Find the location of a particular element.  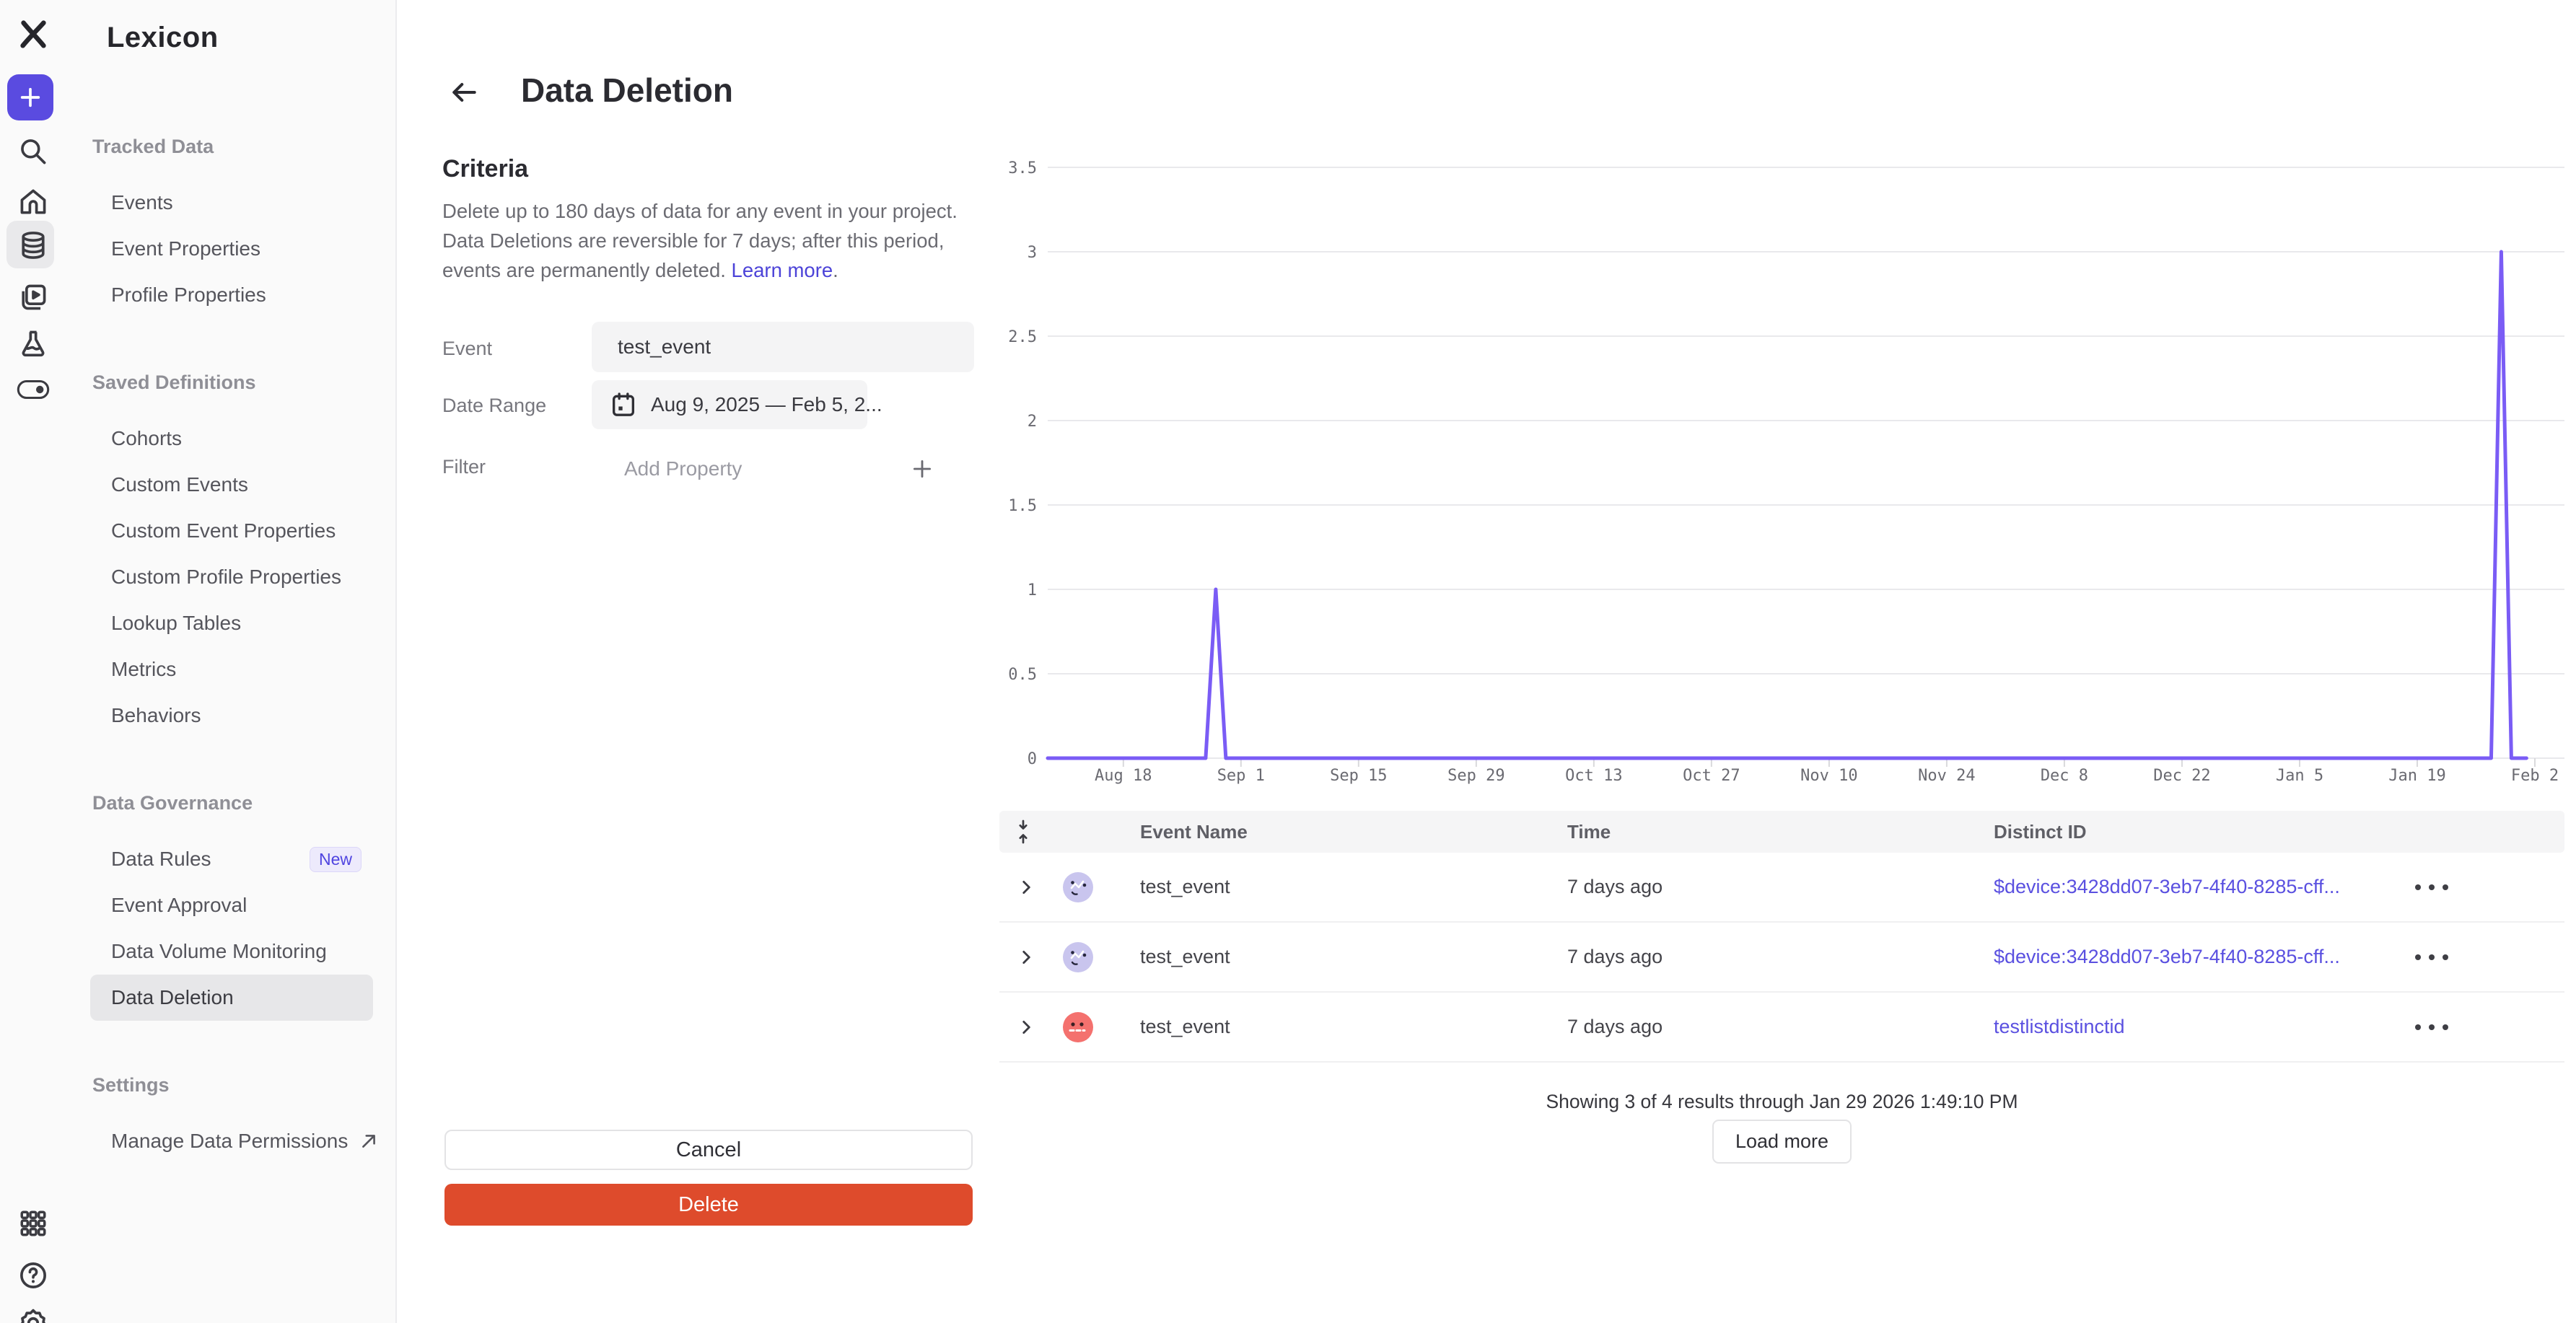

column-header-event-name: Event Name is located at coordinates (1194, 831).